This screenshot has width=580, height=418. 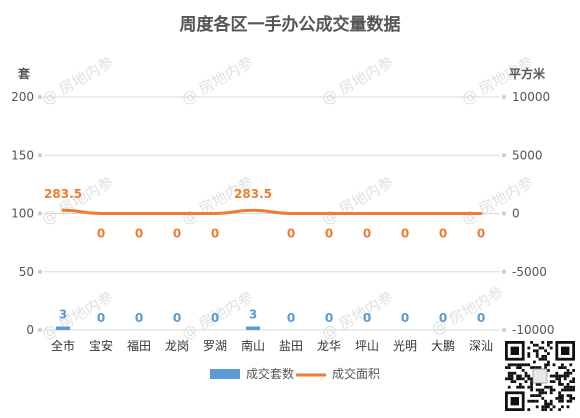 I want to click on legend-bar-label: 成交套数, so click(x=270, y=373).